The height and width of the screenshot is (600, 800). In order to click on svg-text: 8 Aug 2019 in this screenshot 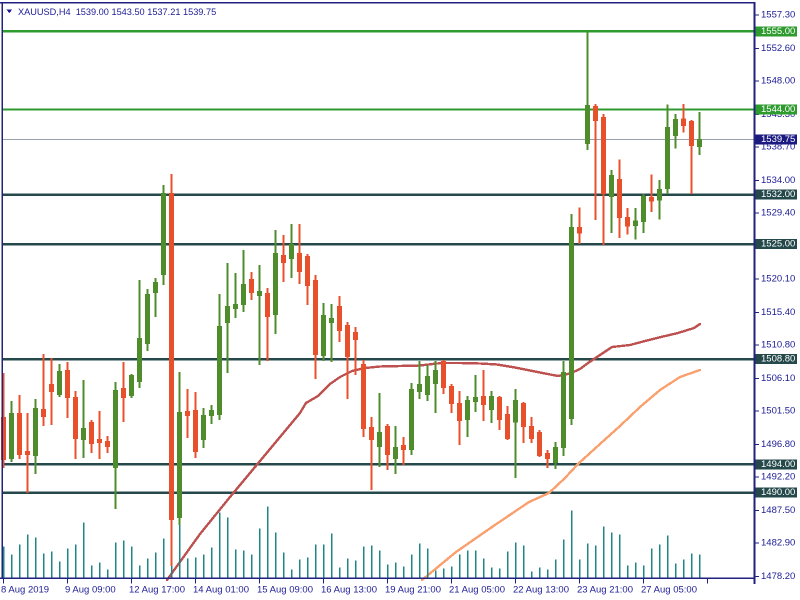, I will do `click(25, 589)`.